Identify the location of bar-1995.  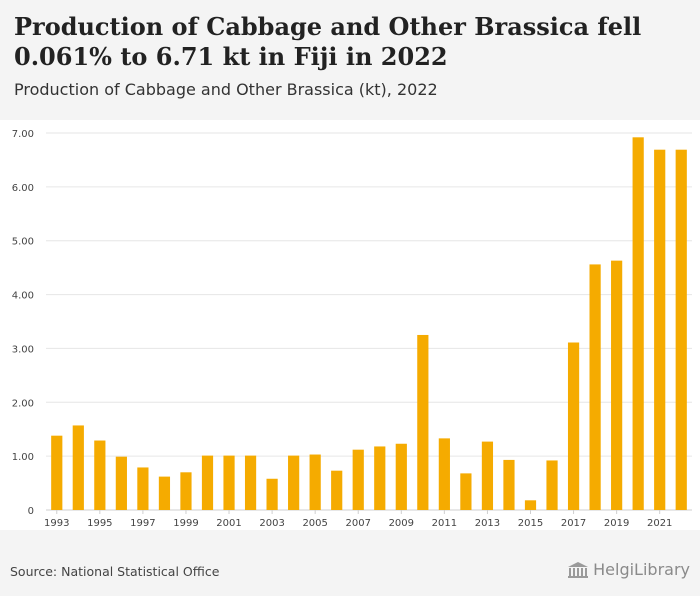
(100, 475).